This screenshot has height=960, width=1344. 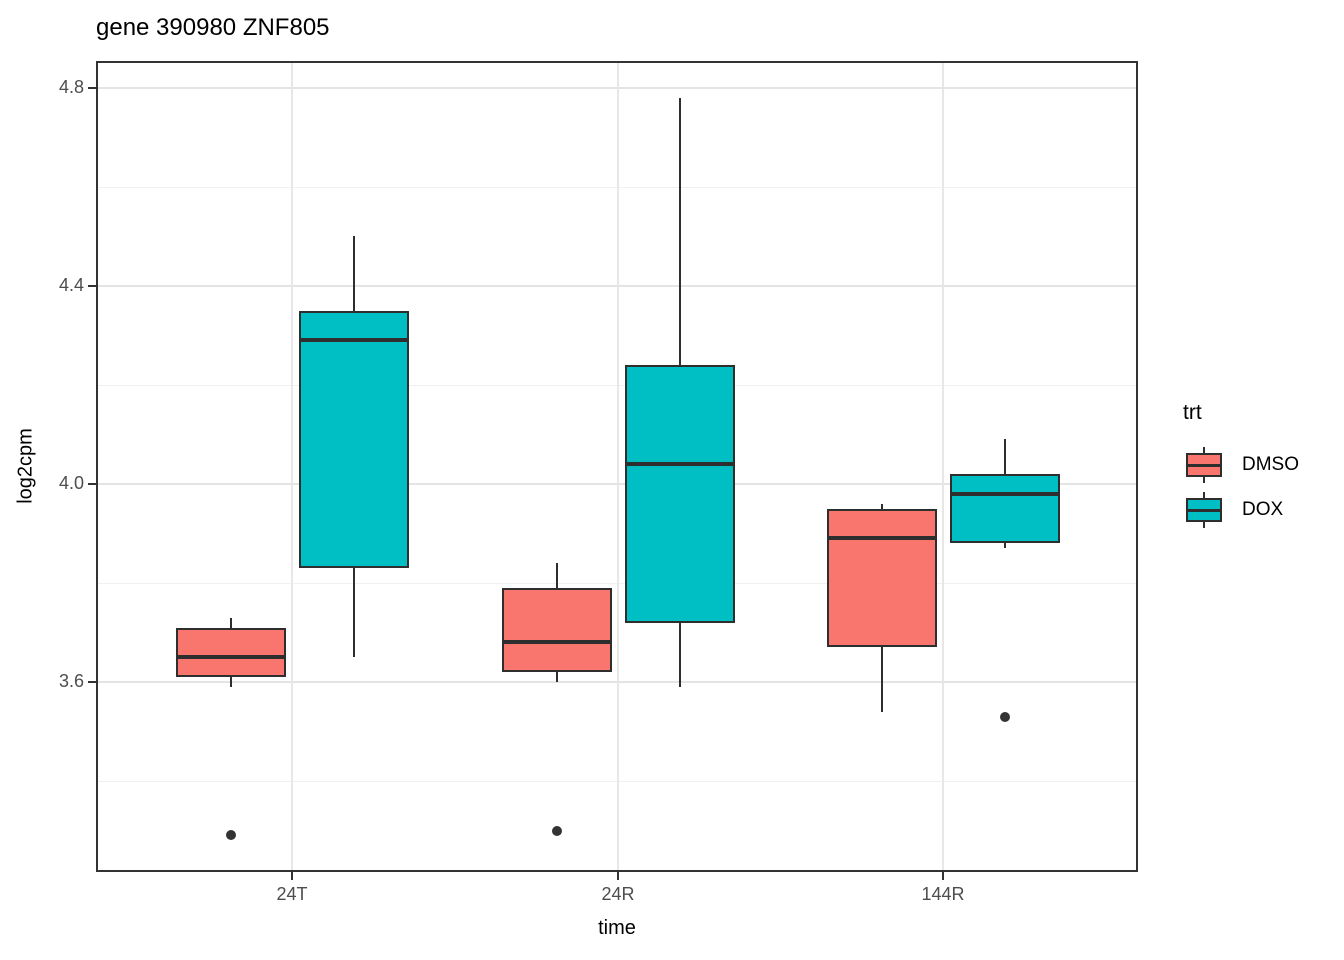 What do you see at coordinates (617, 928) in the screenshot?
I see `x-axis-title: time` at bounding box center [617, 928].